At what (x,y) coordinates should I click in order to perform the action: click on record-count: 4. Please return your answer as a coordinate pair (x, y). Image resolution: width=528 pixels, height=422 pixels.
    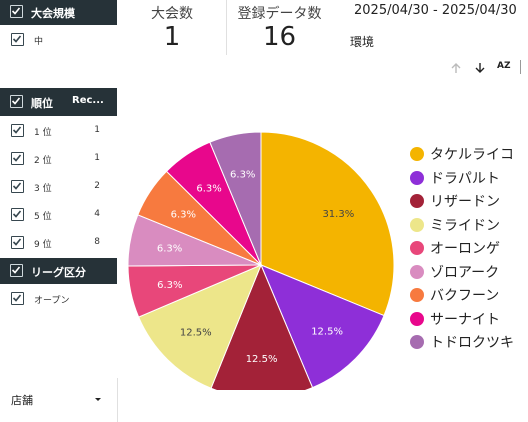
    Looking at the image, I should click on (97, 214).